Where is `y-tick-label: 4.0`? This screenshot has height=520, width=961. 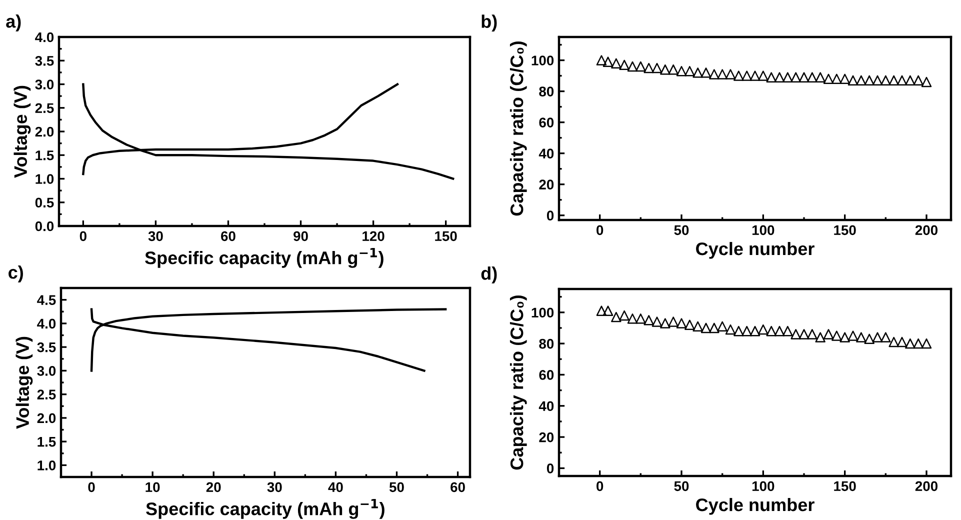 y-tick-label: 4.0 is located at coordinates (44, 37).